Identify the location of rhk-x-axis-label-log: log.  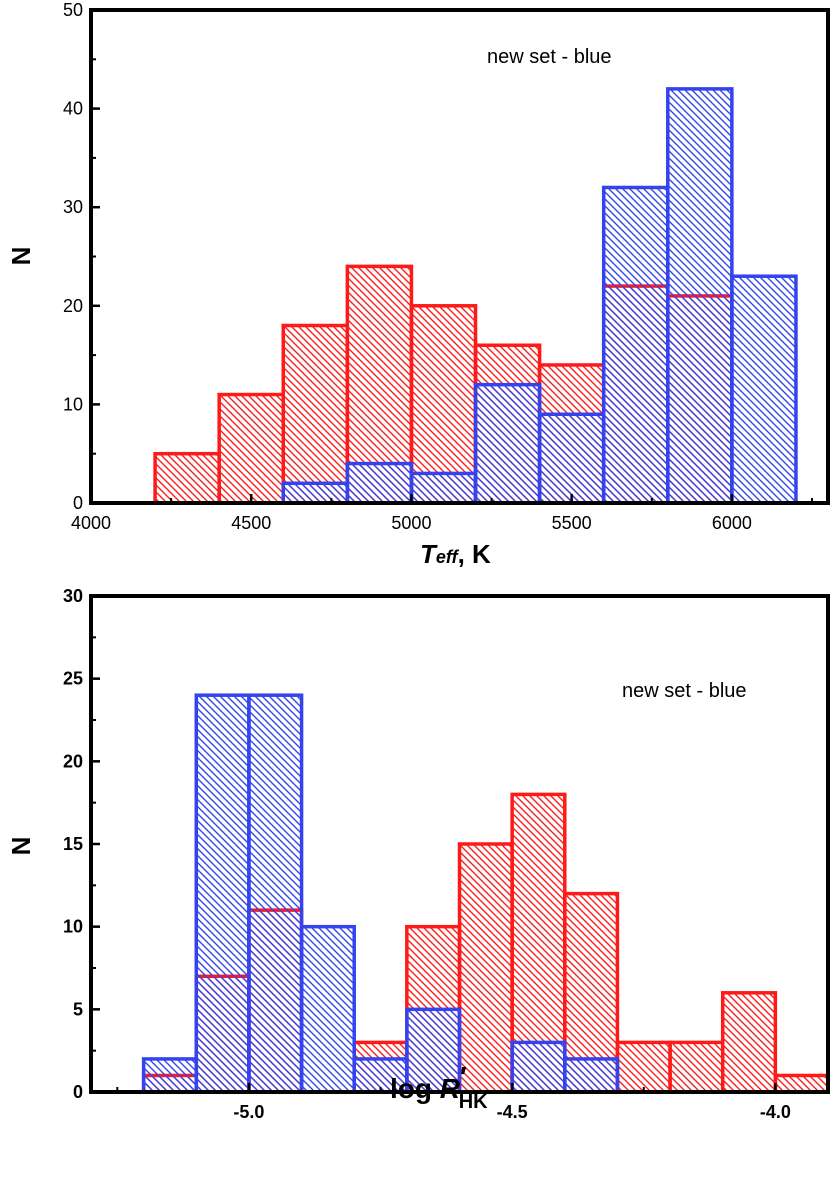
(415, 1088).